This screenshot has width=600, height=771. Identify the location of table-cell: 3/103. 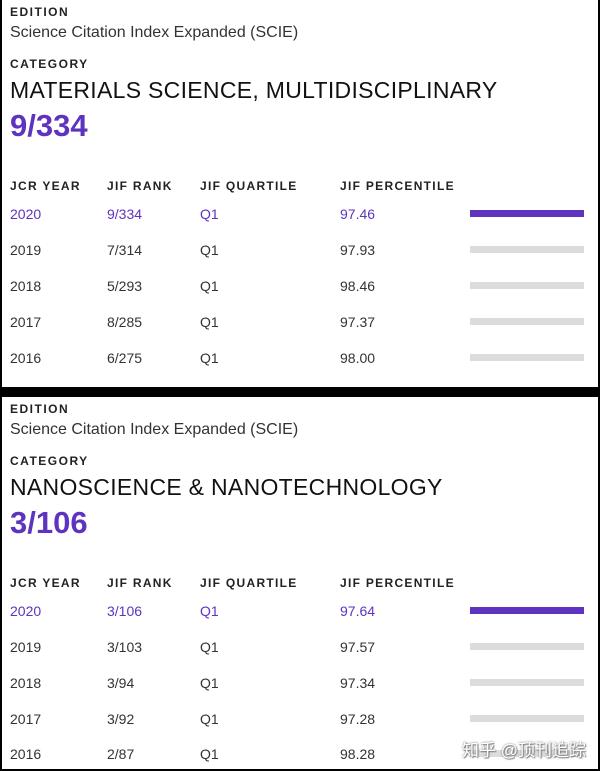
(125, 647).